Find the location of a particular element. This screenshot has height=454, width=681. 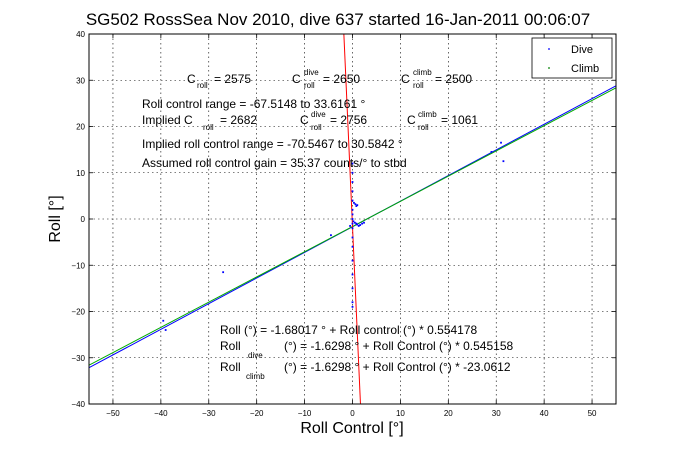

fit-equation-roll-dive-label: Roll is located at coordinates (230, 346).